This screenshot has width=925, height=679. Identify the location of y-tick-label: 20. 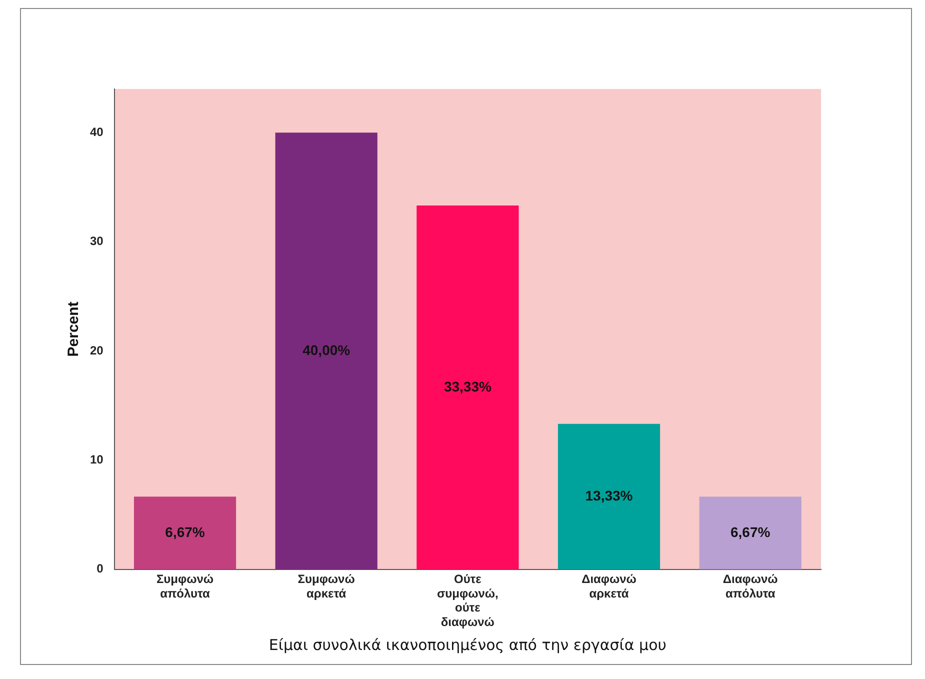
(97, 350).